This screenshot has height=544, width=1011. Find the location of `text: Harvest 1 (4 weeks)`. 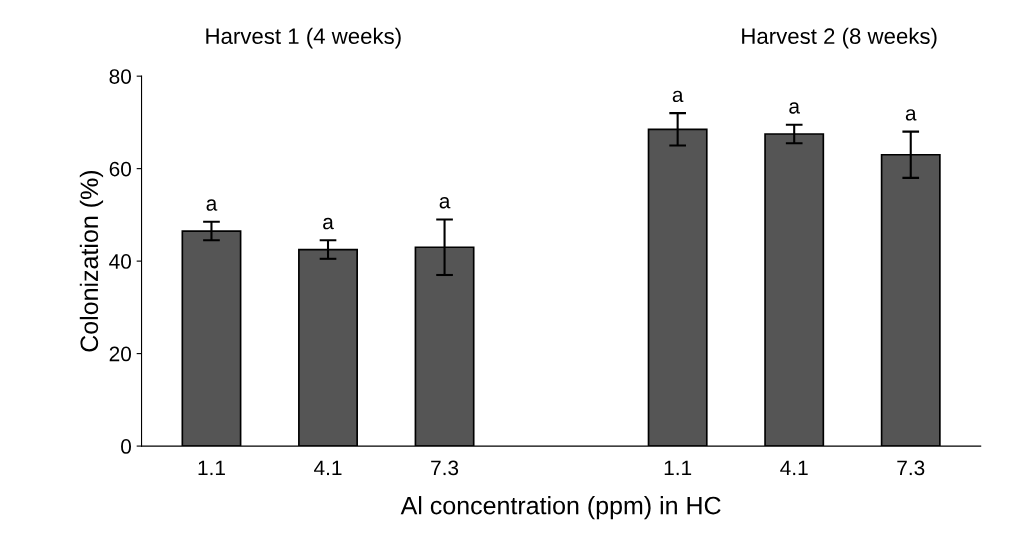

text: Harvest 1 (4 weeks) is located at coordinates (303, 38).